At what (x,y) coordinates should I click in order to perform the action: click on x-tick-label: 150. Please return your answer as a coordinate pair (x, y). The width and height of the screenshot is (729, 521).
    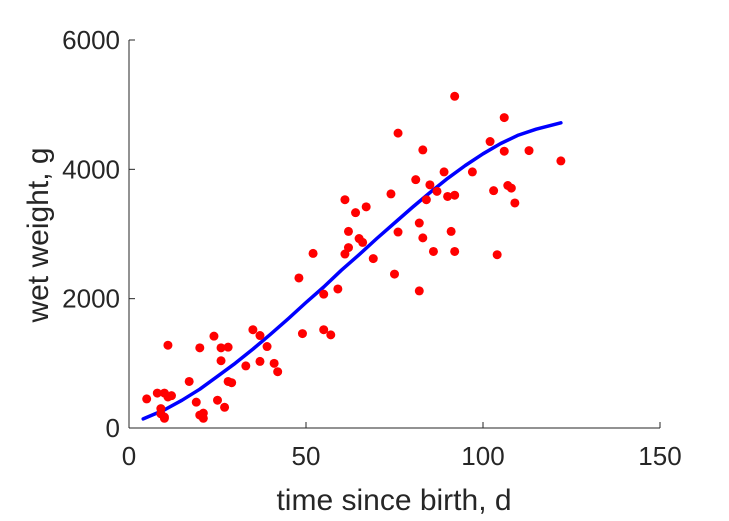
    Looking at the image, I should click on (659, 456).